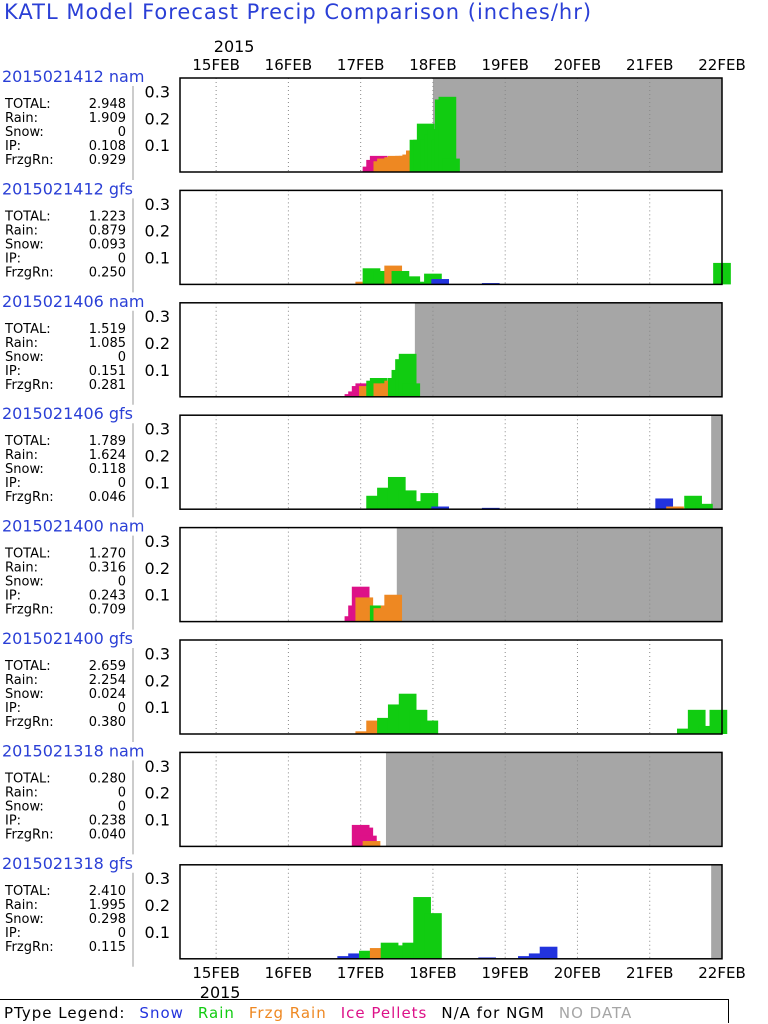  I want to click on legend-frzg-rain: Frzg Rain, so click(287, 1013).